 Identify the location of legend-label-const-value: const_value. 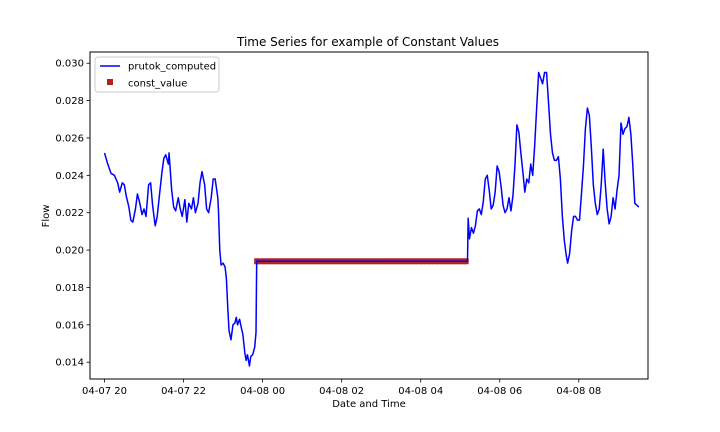
(157, 84).